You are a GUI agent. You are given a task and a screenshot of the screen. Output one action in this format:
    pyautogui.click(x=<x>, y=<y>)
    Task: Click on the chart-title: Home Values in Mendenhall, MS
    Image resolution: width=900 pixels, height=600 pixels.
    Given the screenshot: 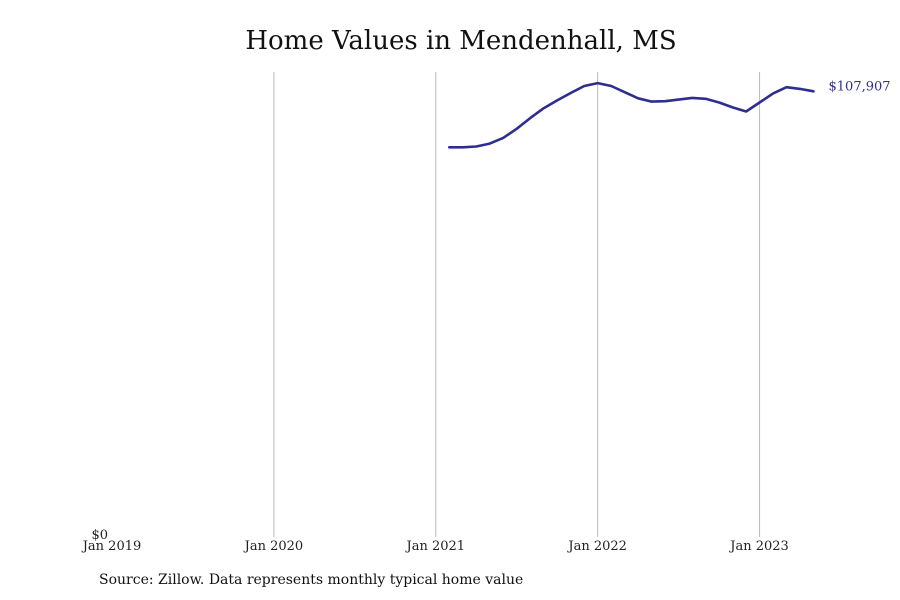 What is the action you would take?
    pyautogui.click(x=461, y=41)
    